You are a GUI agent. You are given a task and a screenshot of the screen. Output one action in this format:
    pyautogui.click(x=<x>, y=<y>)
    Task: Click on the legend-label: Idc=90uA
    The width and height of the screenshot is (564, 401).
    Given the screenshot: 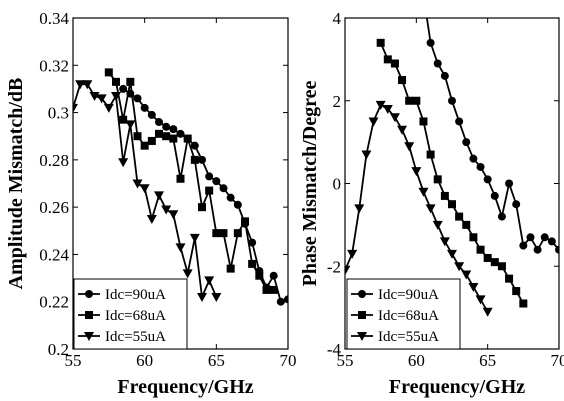 What is the action you would take?
    pyautogui.click(x=135, y=295)
    